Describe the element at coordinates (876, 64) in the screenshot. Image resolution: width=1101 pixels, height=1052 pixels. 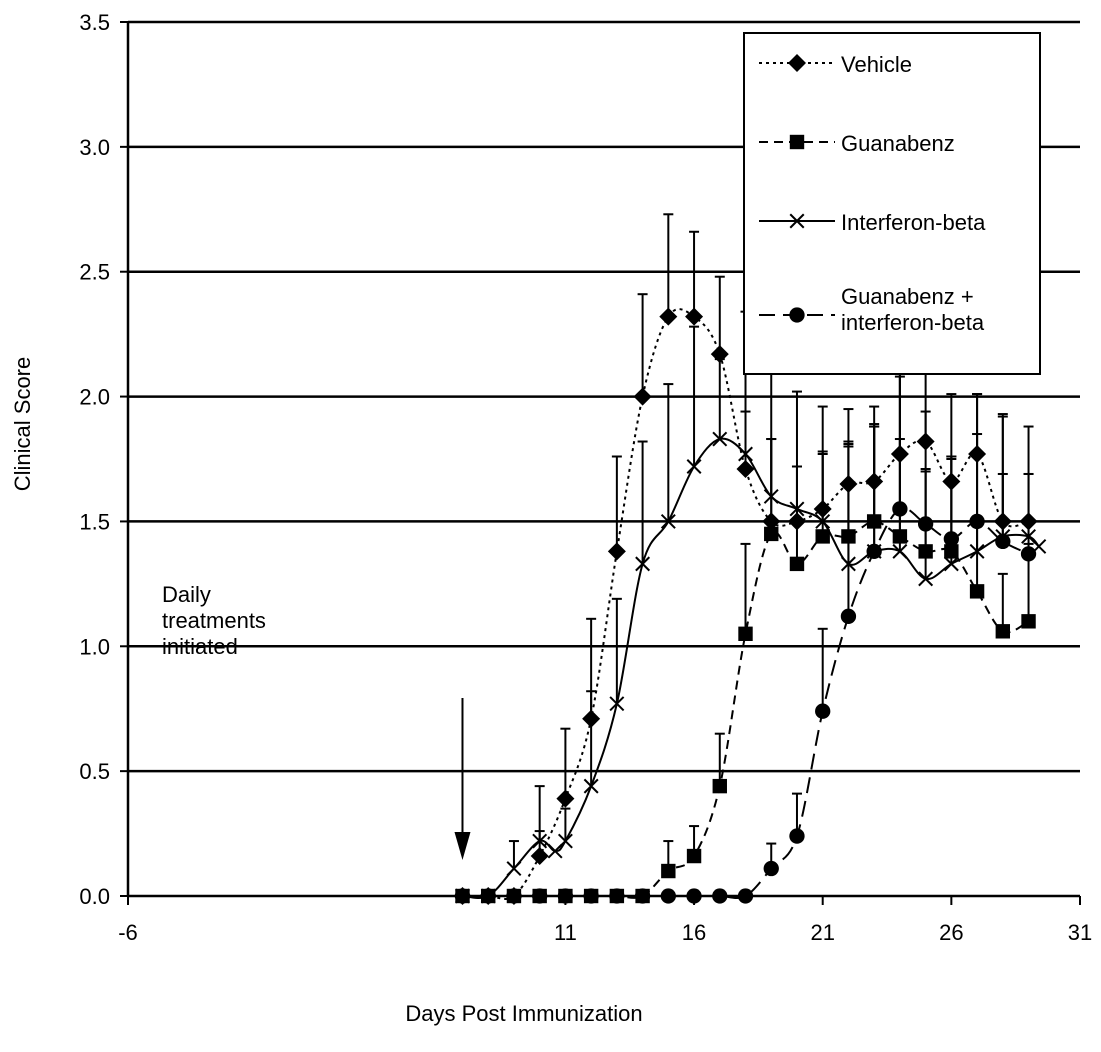
I see `legend-label-vehicle: Vehicle` at that location.